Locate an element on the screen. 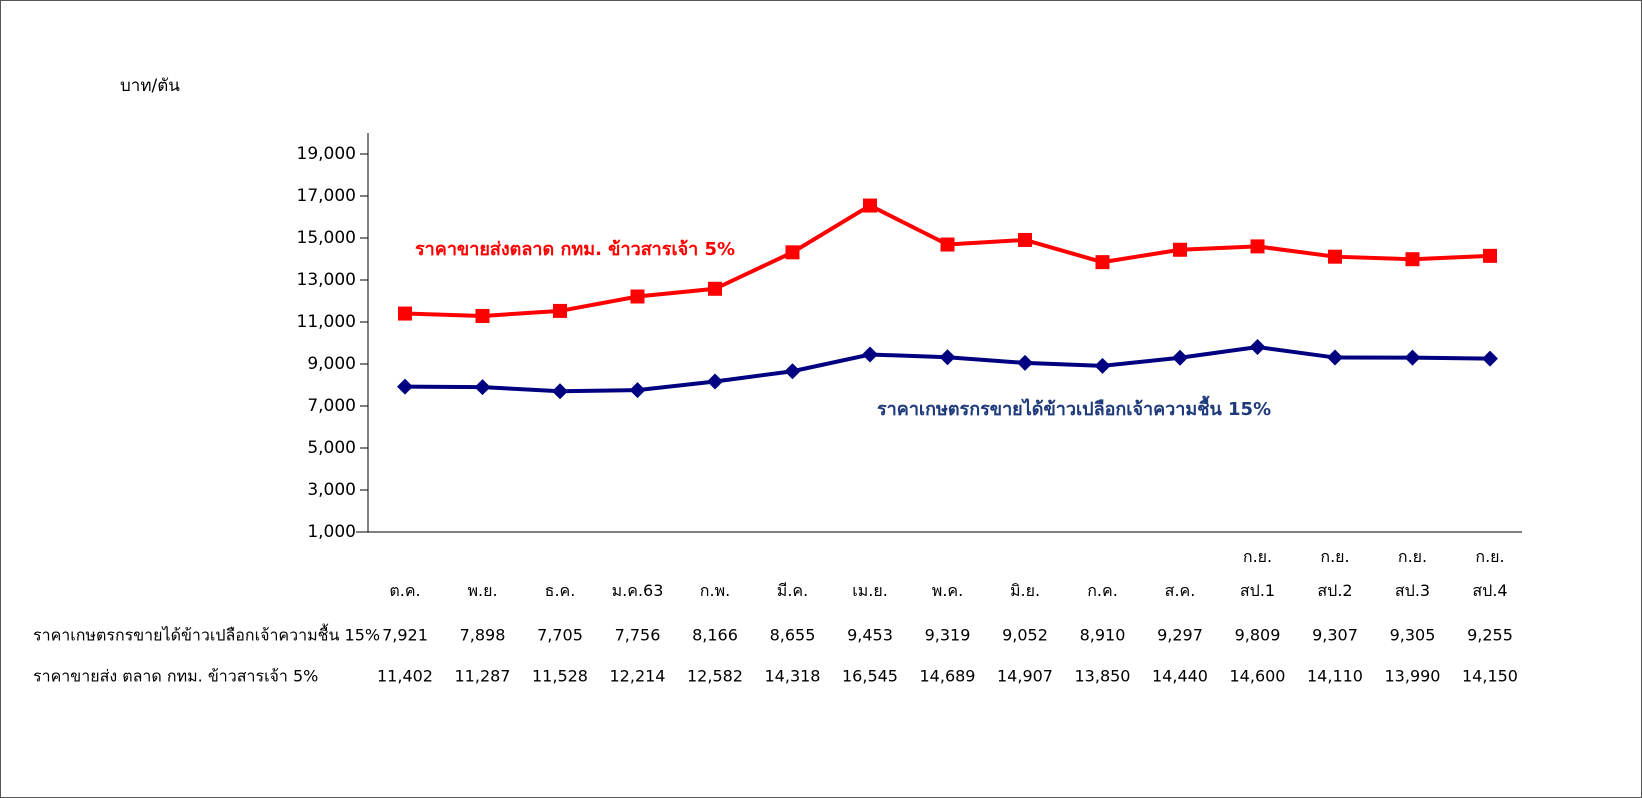 This screenshot has height=798, width=1642. x-tick-label: ก.ย. สป.2 is located at coordinates (1335, 573).